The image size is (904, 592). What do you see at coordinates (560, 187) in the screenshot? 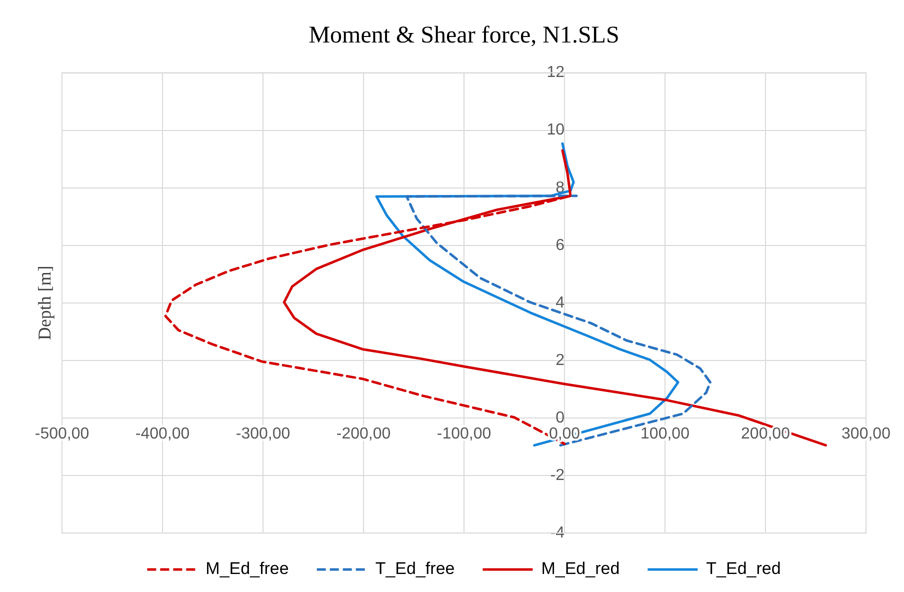
I see `y-tick-label: 8` at bounding box center [560, 187].